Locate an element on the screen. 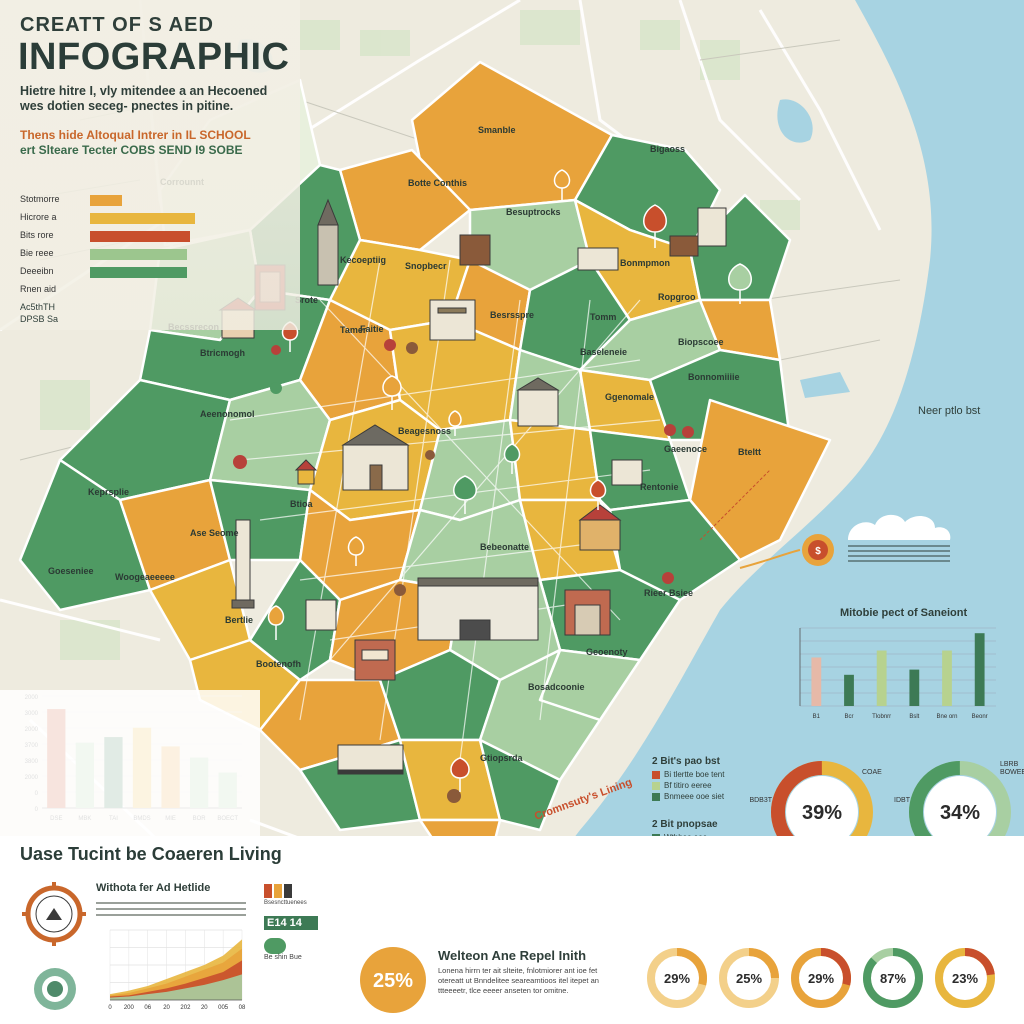 This screenshot has width=1024, height=1024. ring-percent: 29% is located at coordinates (821, 978).